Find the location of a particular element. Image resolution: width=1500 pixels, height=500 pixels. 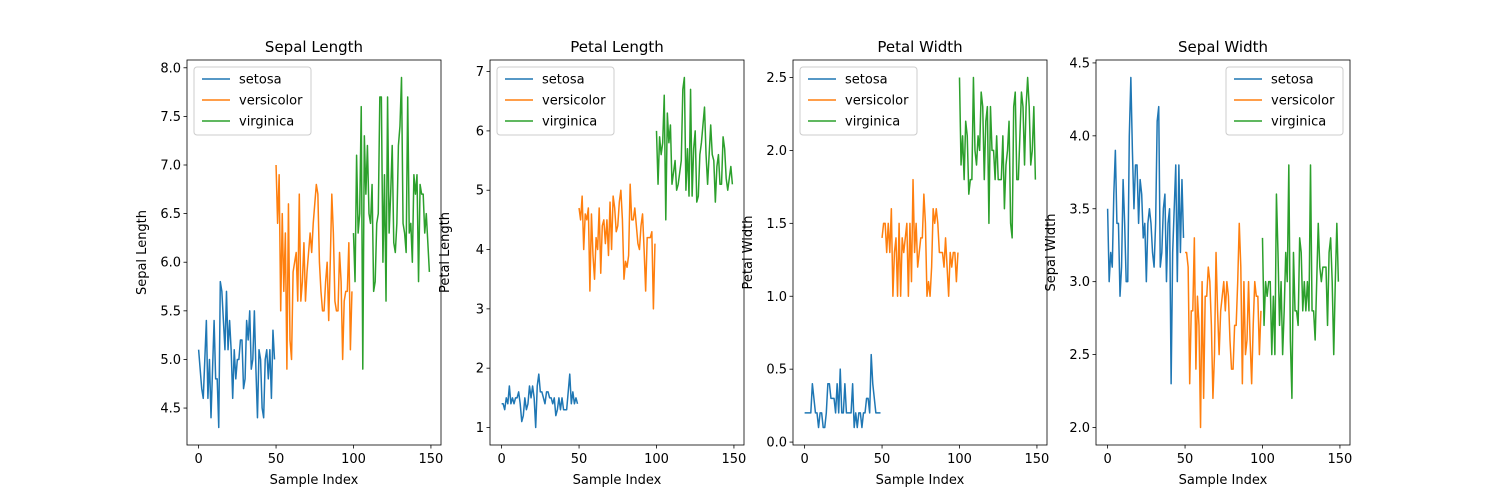

y-tick-label: 5.5 is located at coordinates (170, 311).